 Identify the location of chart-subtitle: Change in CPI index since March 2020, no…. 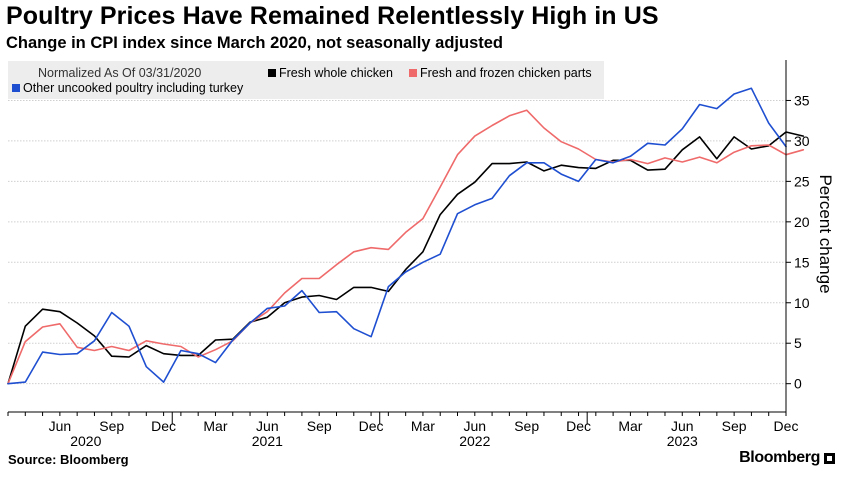
(254, 43).